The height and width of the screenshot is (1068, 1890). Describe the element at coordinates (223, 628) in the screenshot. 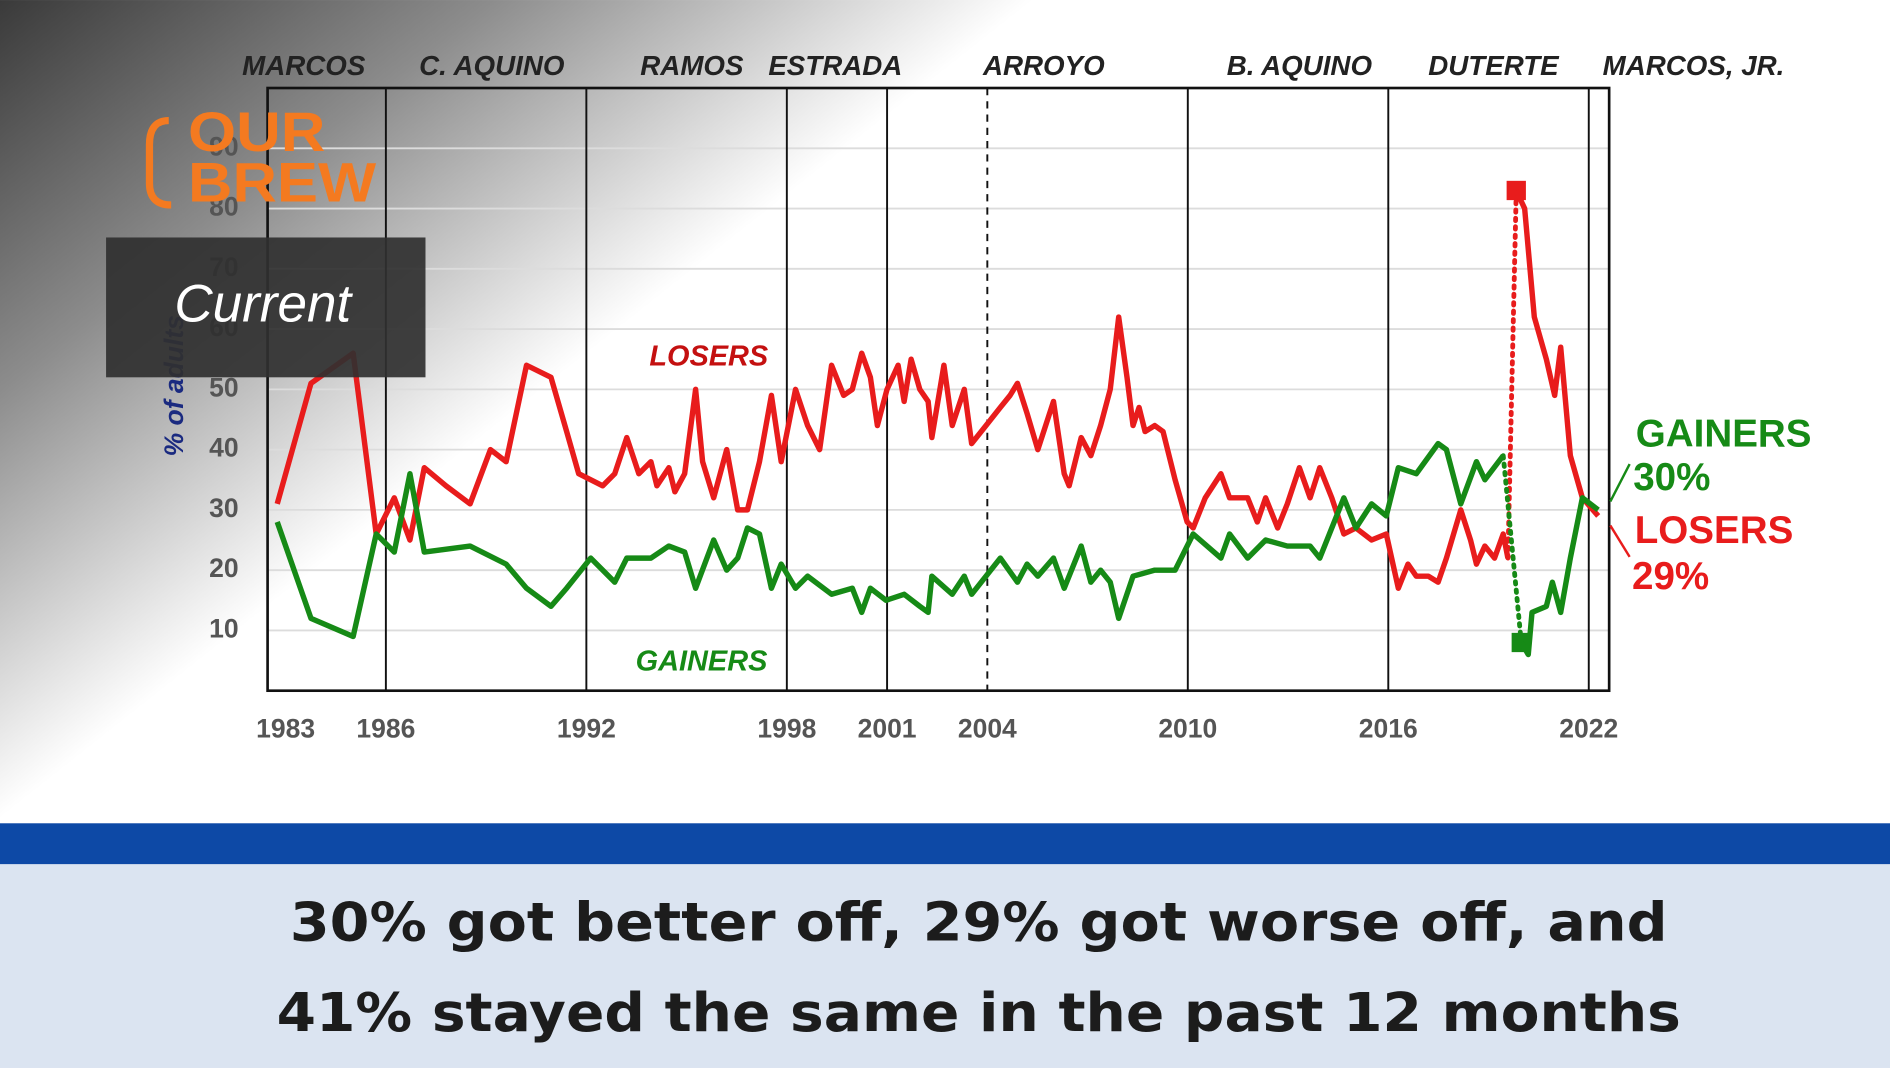

I see `y-tick-label: 10` at that location.